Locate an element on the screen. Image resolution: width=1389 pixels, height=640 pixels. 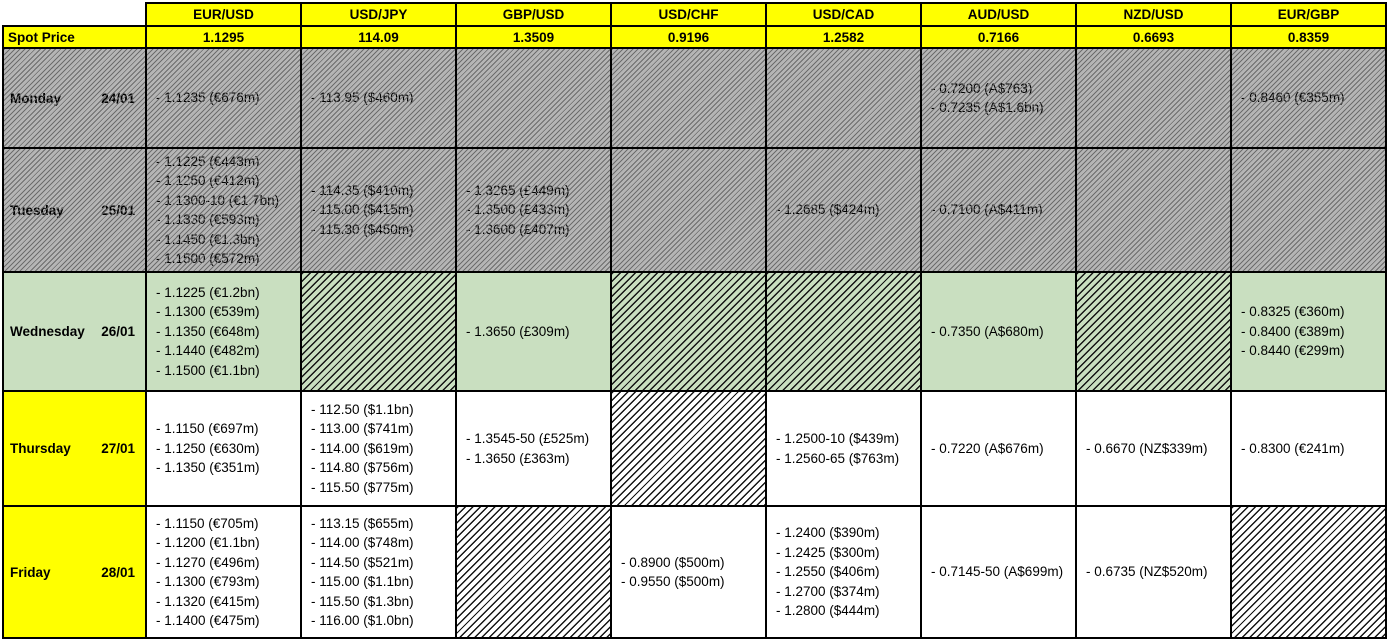
expiry-level: - 0.7350 (A$680m) is located at coordinates (987, 331).